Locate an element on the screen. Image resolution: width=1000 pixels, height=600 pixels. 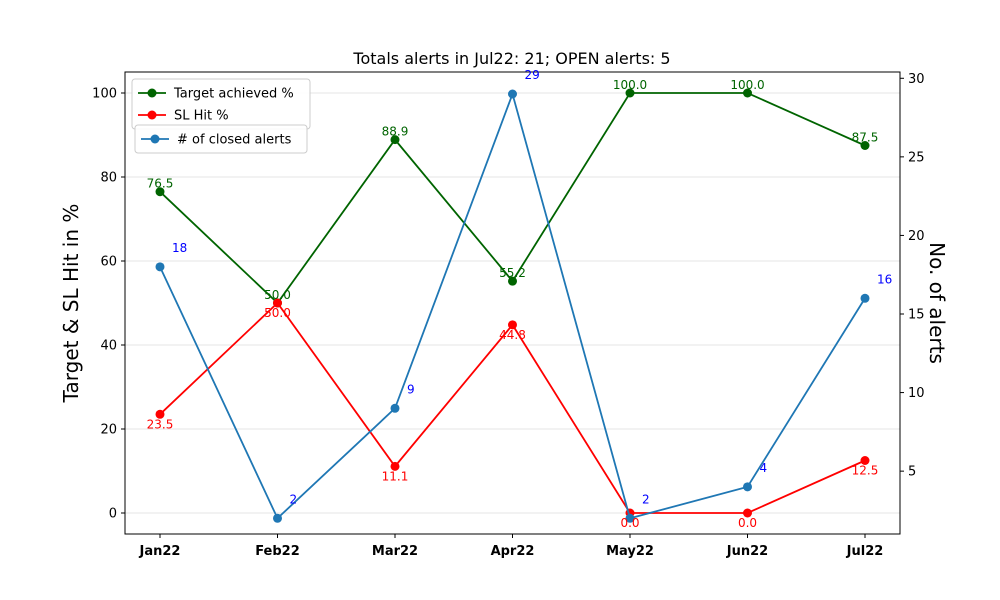
legend-box is located at coordinates (221, 139).